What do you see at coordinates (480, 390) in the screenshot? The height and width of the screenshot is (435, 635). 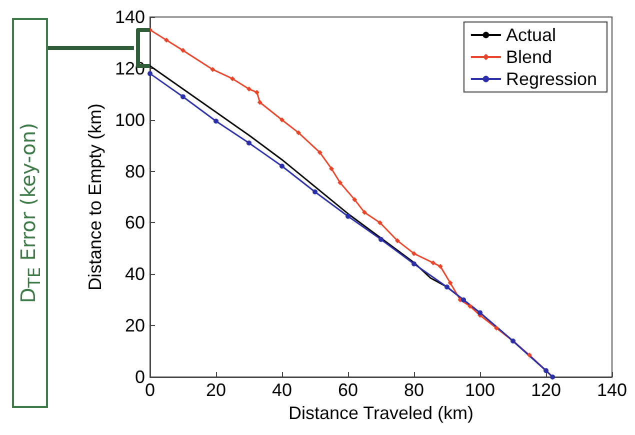 I see `x-tick-label: 100` at bounding box center [480, 390].